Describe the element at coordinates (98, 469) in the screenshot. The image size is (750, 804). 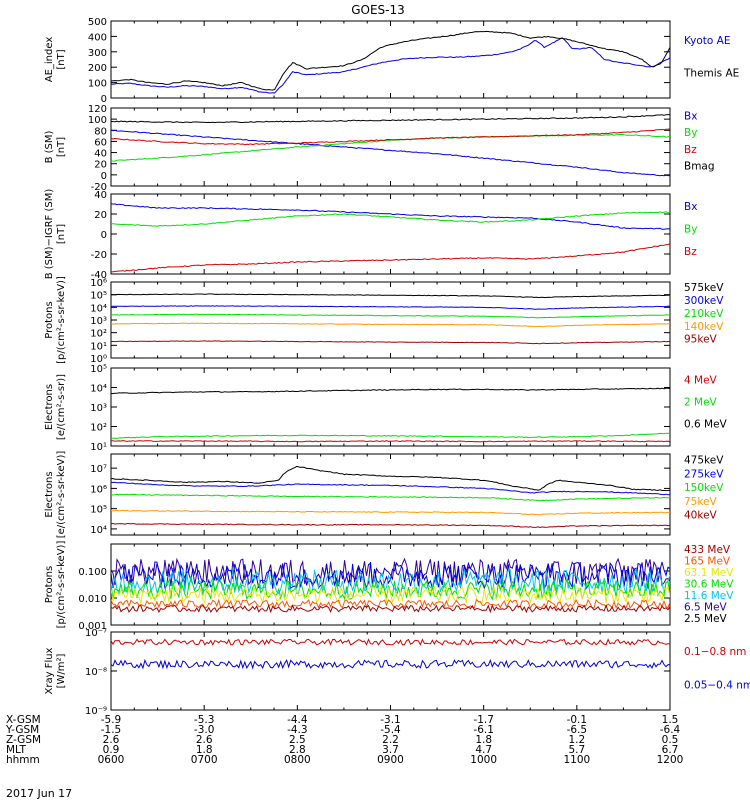
I see `y-tick-label: 10⁷` at that location.